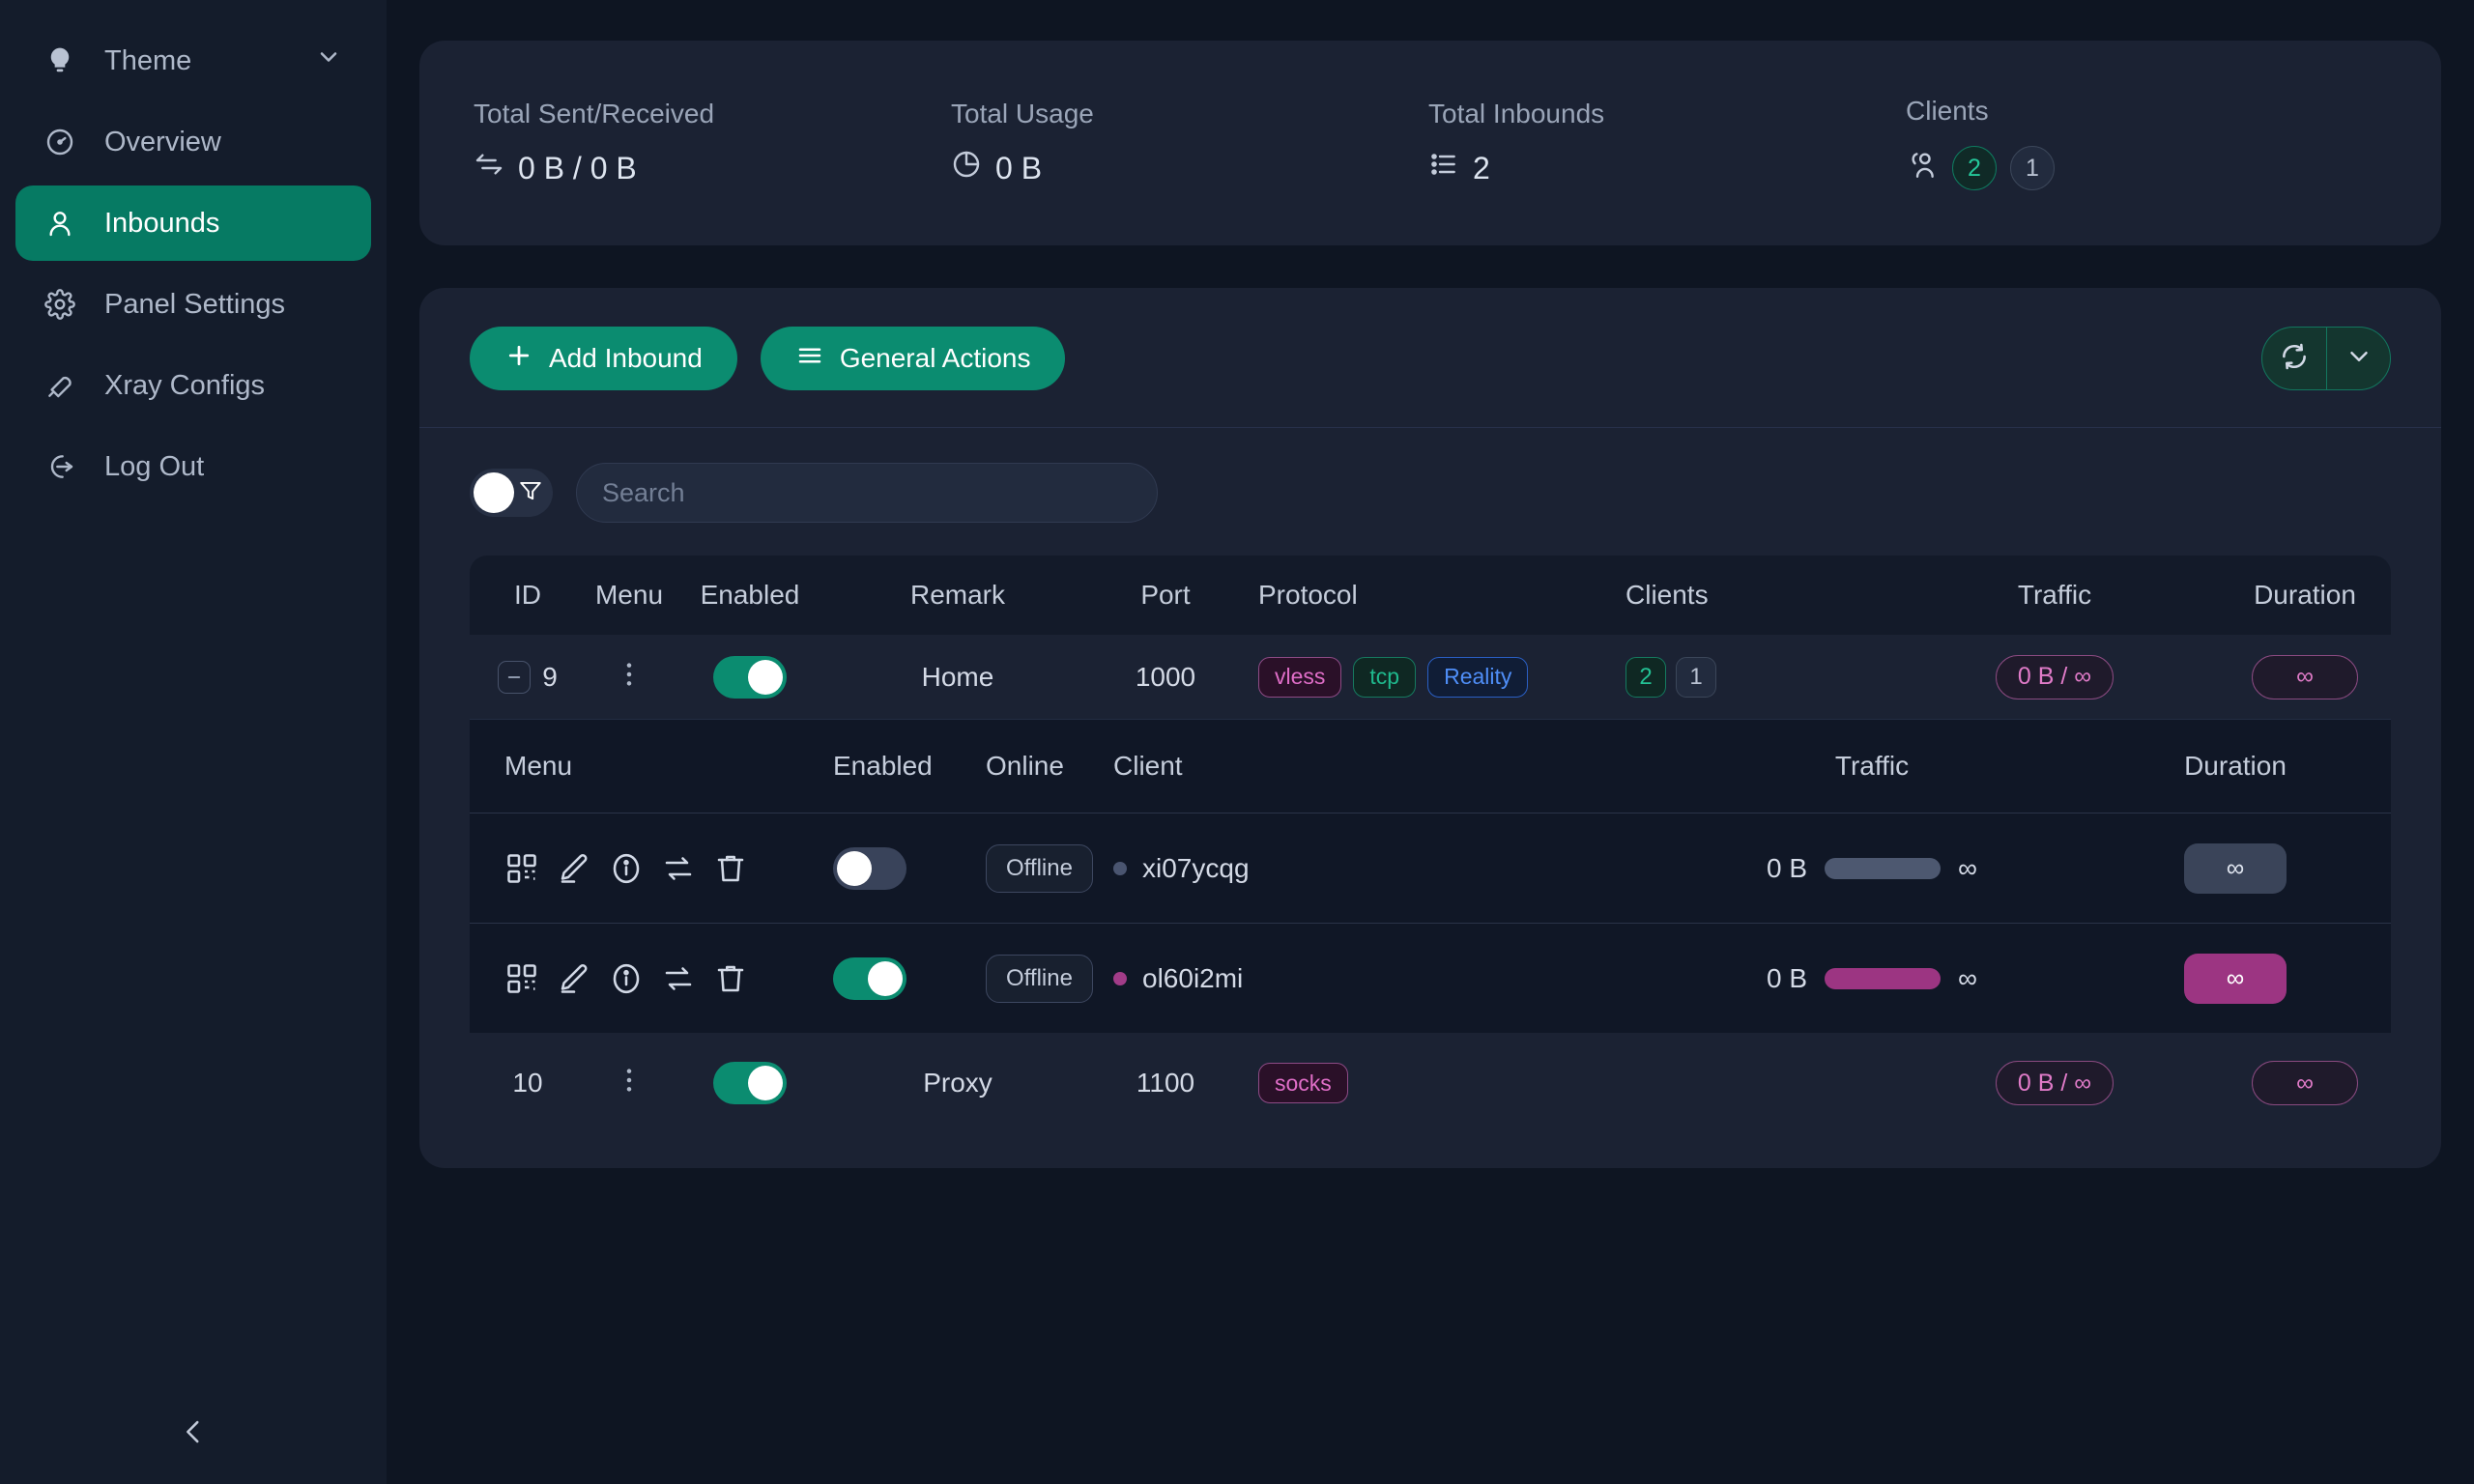 The width and height of the screenshot is (2474, 1484). What do you see at coordinates (531, 493) in the screenshot?
I see `funnel-icon` at bounding box center [531, 493].